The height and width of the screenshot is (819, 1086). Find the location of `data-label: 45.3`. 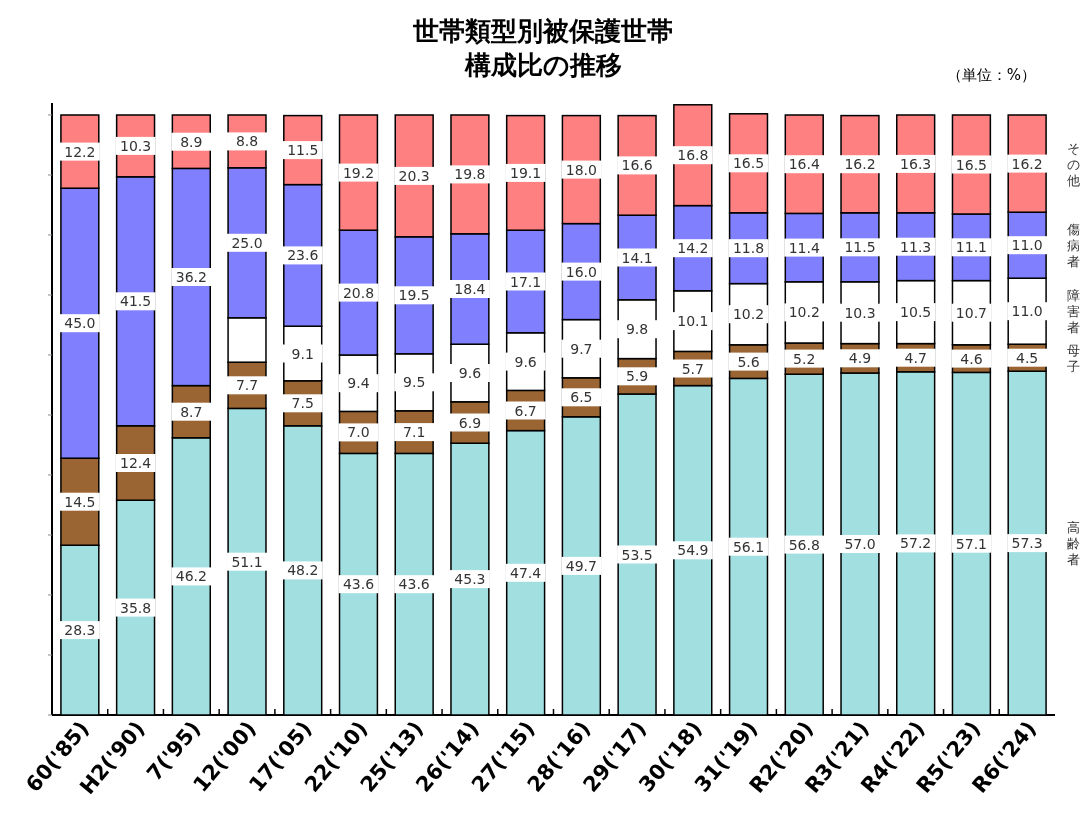

data-label: 45.3 is located at coordinates (470, 579).